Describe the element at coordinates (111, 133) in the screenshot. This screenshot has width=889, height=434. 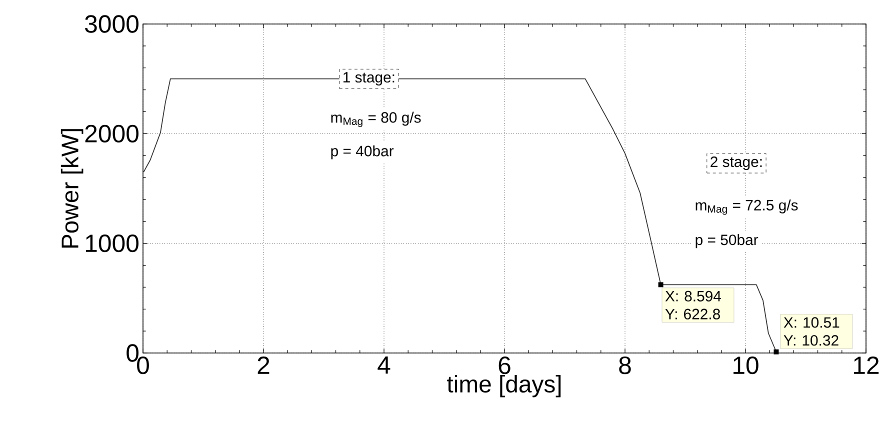
I see `y-tick-label: 2000` at that location.